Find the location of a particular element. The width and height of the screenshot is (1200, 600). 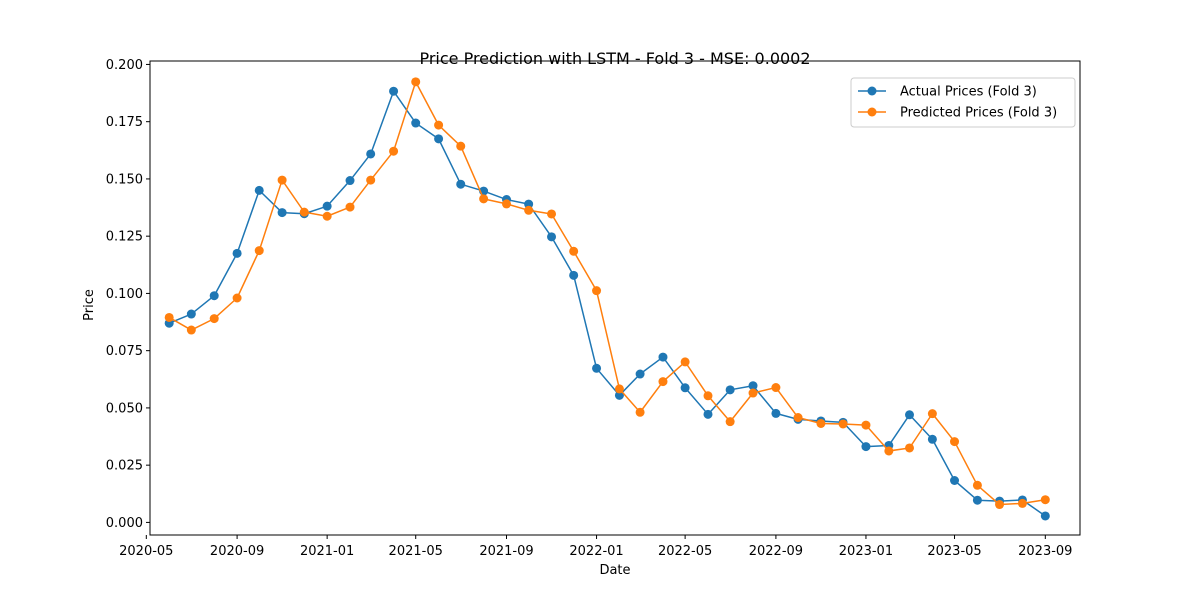

x-tick-label: 2020-05 is located at coordinates (146, 551).